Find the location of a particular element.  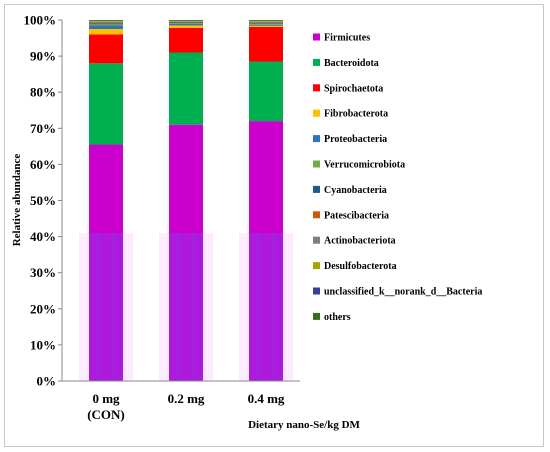

x-category-label: 0 mg is located at coordinates (106, 398).